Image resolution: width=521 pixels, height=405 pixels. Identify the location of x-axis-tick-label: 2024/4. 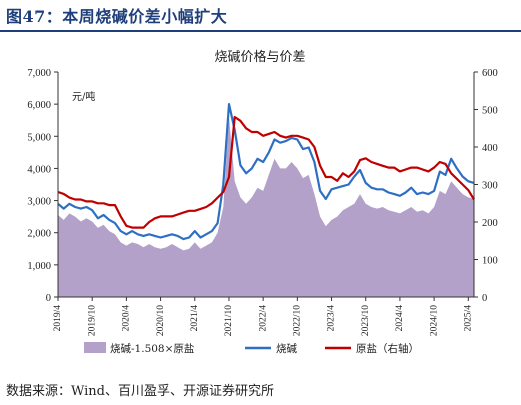
(400, 318).